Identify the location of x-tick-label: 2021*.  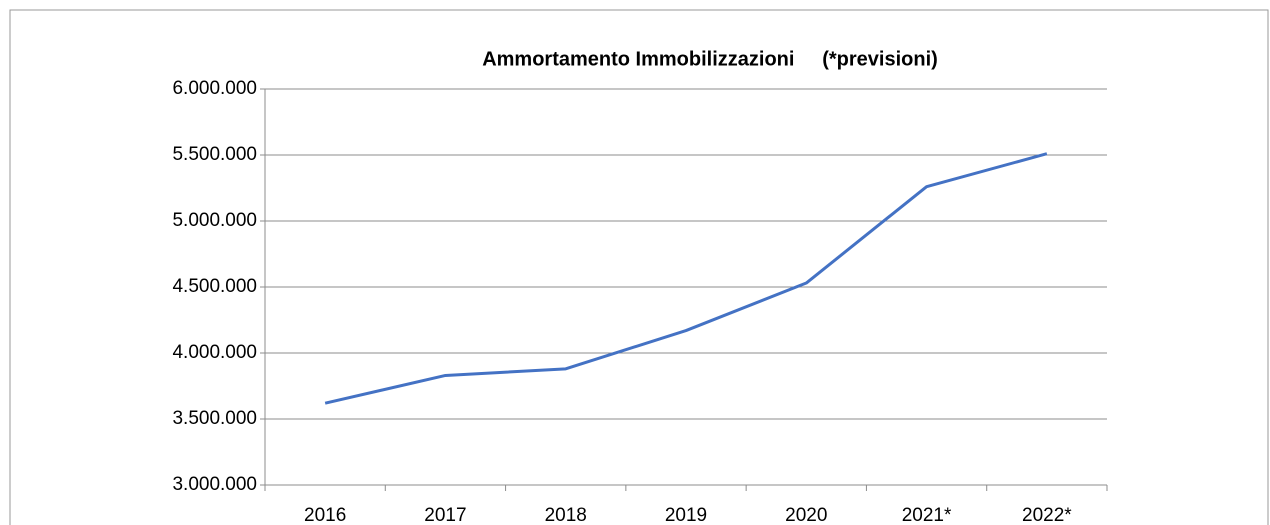
(927, 515).